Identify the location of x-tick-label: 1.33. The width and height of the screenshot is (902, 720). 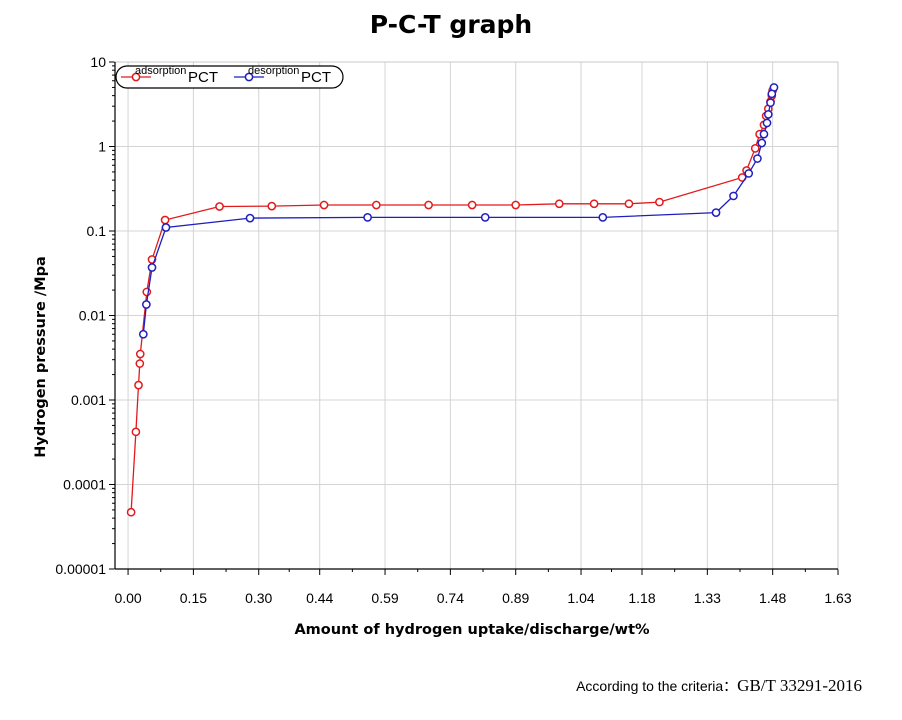
(707, 598).